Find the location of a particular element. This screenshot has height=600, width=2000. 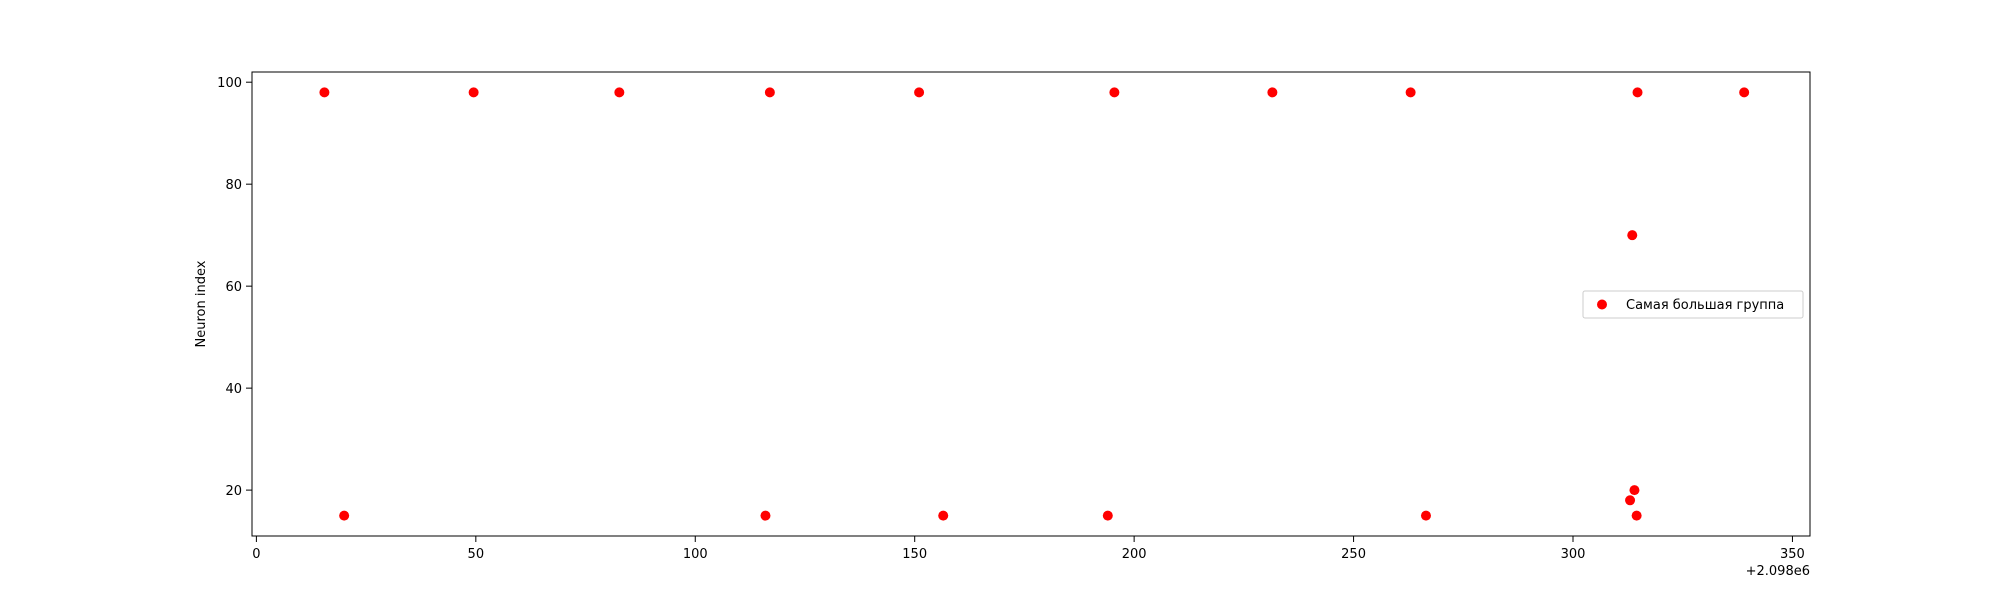

x-tick-label: 350 is located at coordinates (1792, 554).